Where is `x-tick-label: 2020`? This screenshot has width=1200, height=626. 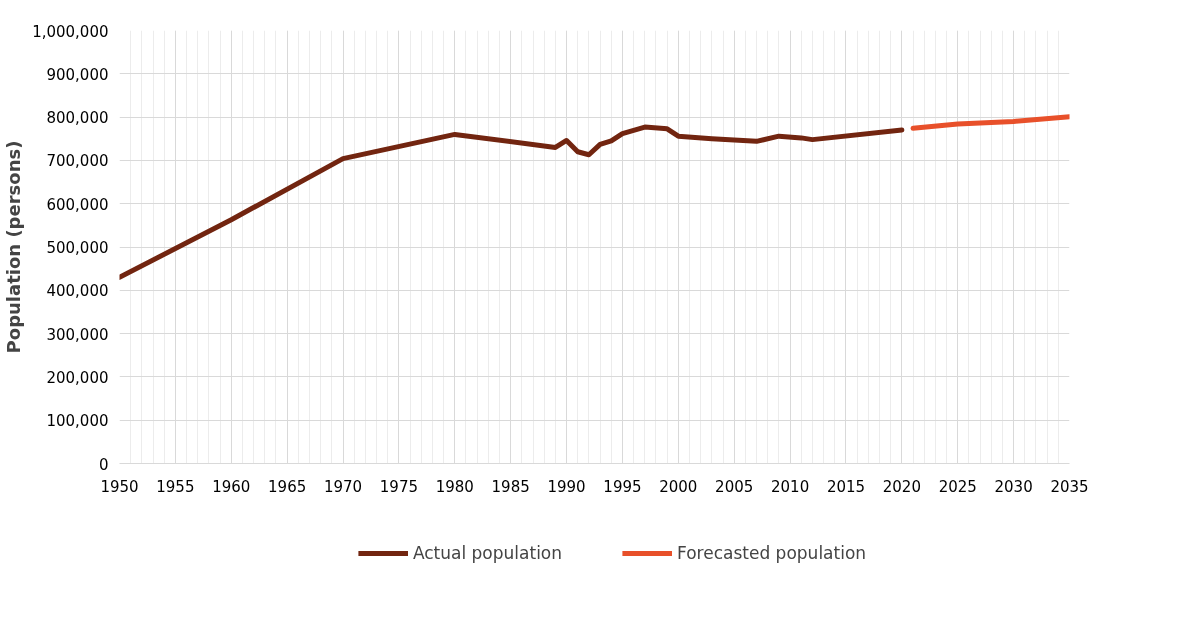
x-tick-label: 2020 is located at coordinates (901, 486).